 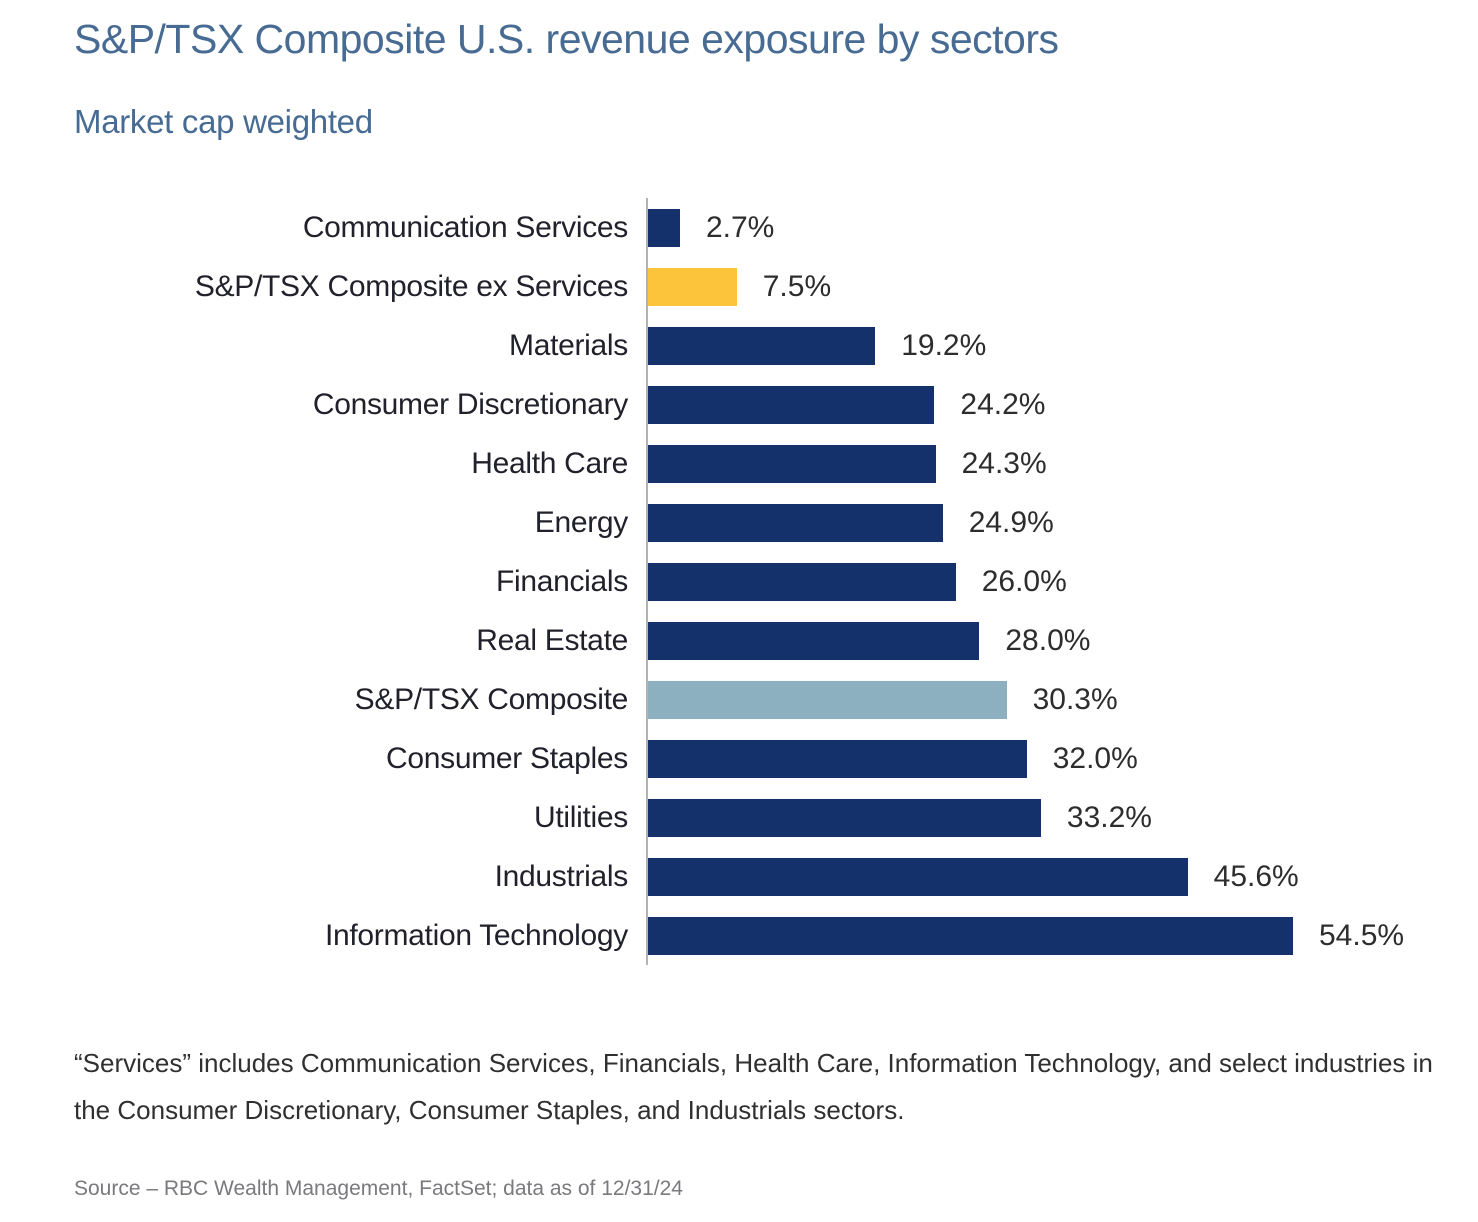 I want to click on category-label: Information Technology, so click(x=476, y=935).